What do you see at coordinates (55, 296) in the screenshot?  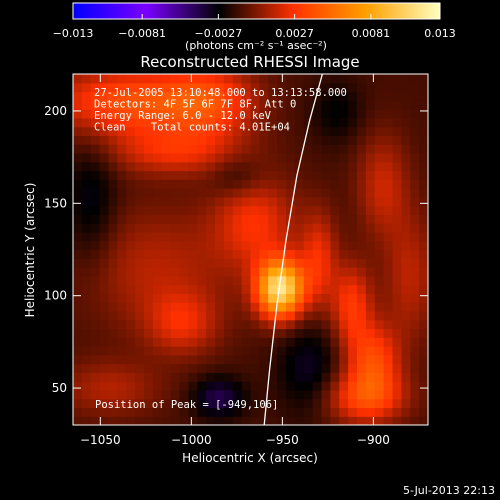 I see `y-tick-label: 100` at bounding box center [55, 296].